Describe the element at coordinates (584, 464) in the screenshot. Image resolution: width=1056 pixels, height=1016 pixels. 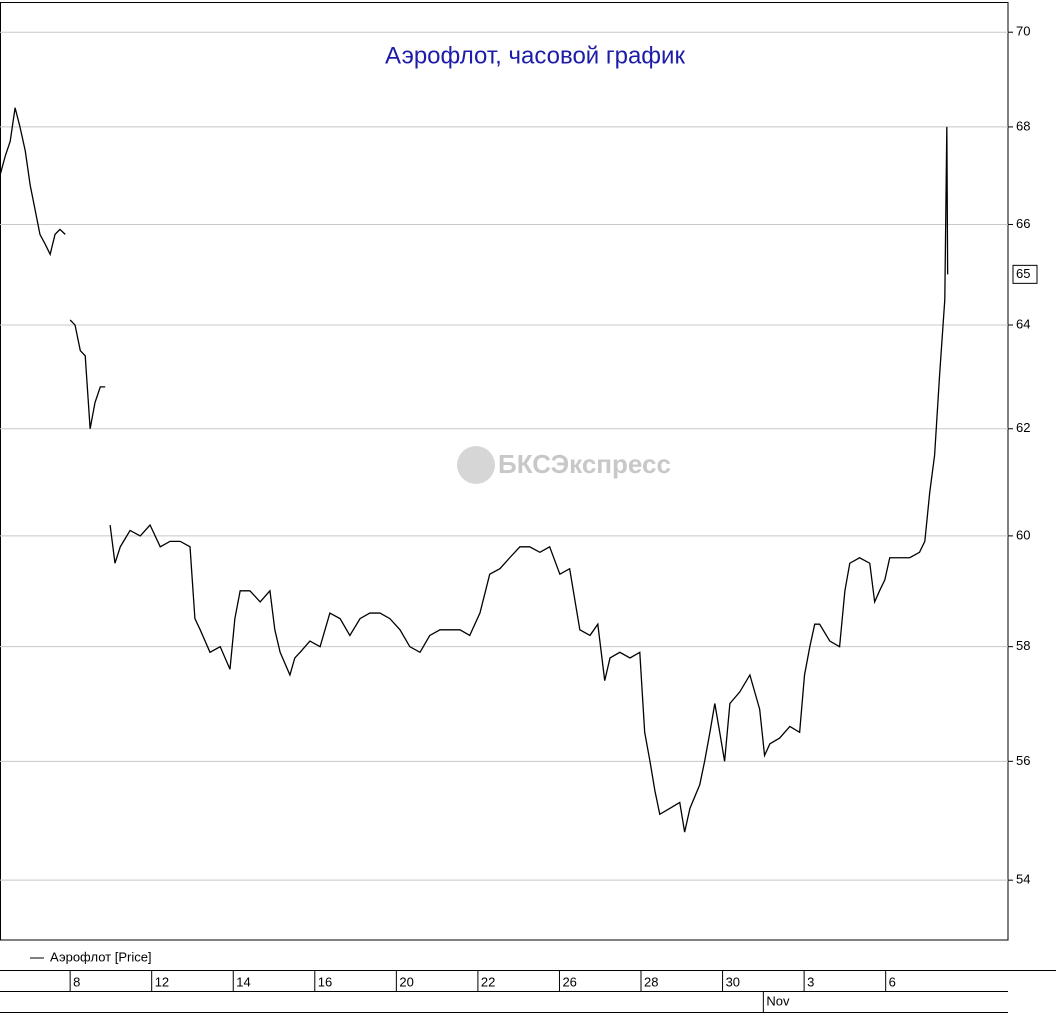
I see `watermark: БКСЭкспресс` at that location.